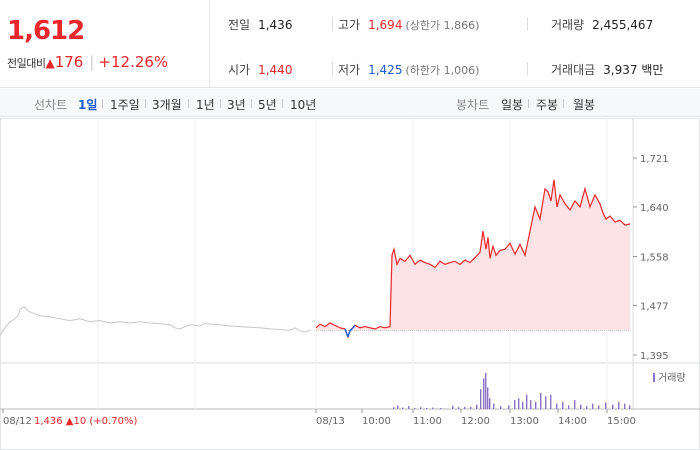 This screenshot has width=700, height=450. What do you see at coordinates (572, 421) in the screenshot?
I see `x-tick-label: 14:00` at bounding box center [572, 421].